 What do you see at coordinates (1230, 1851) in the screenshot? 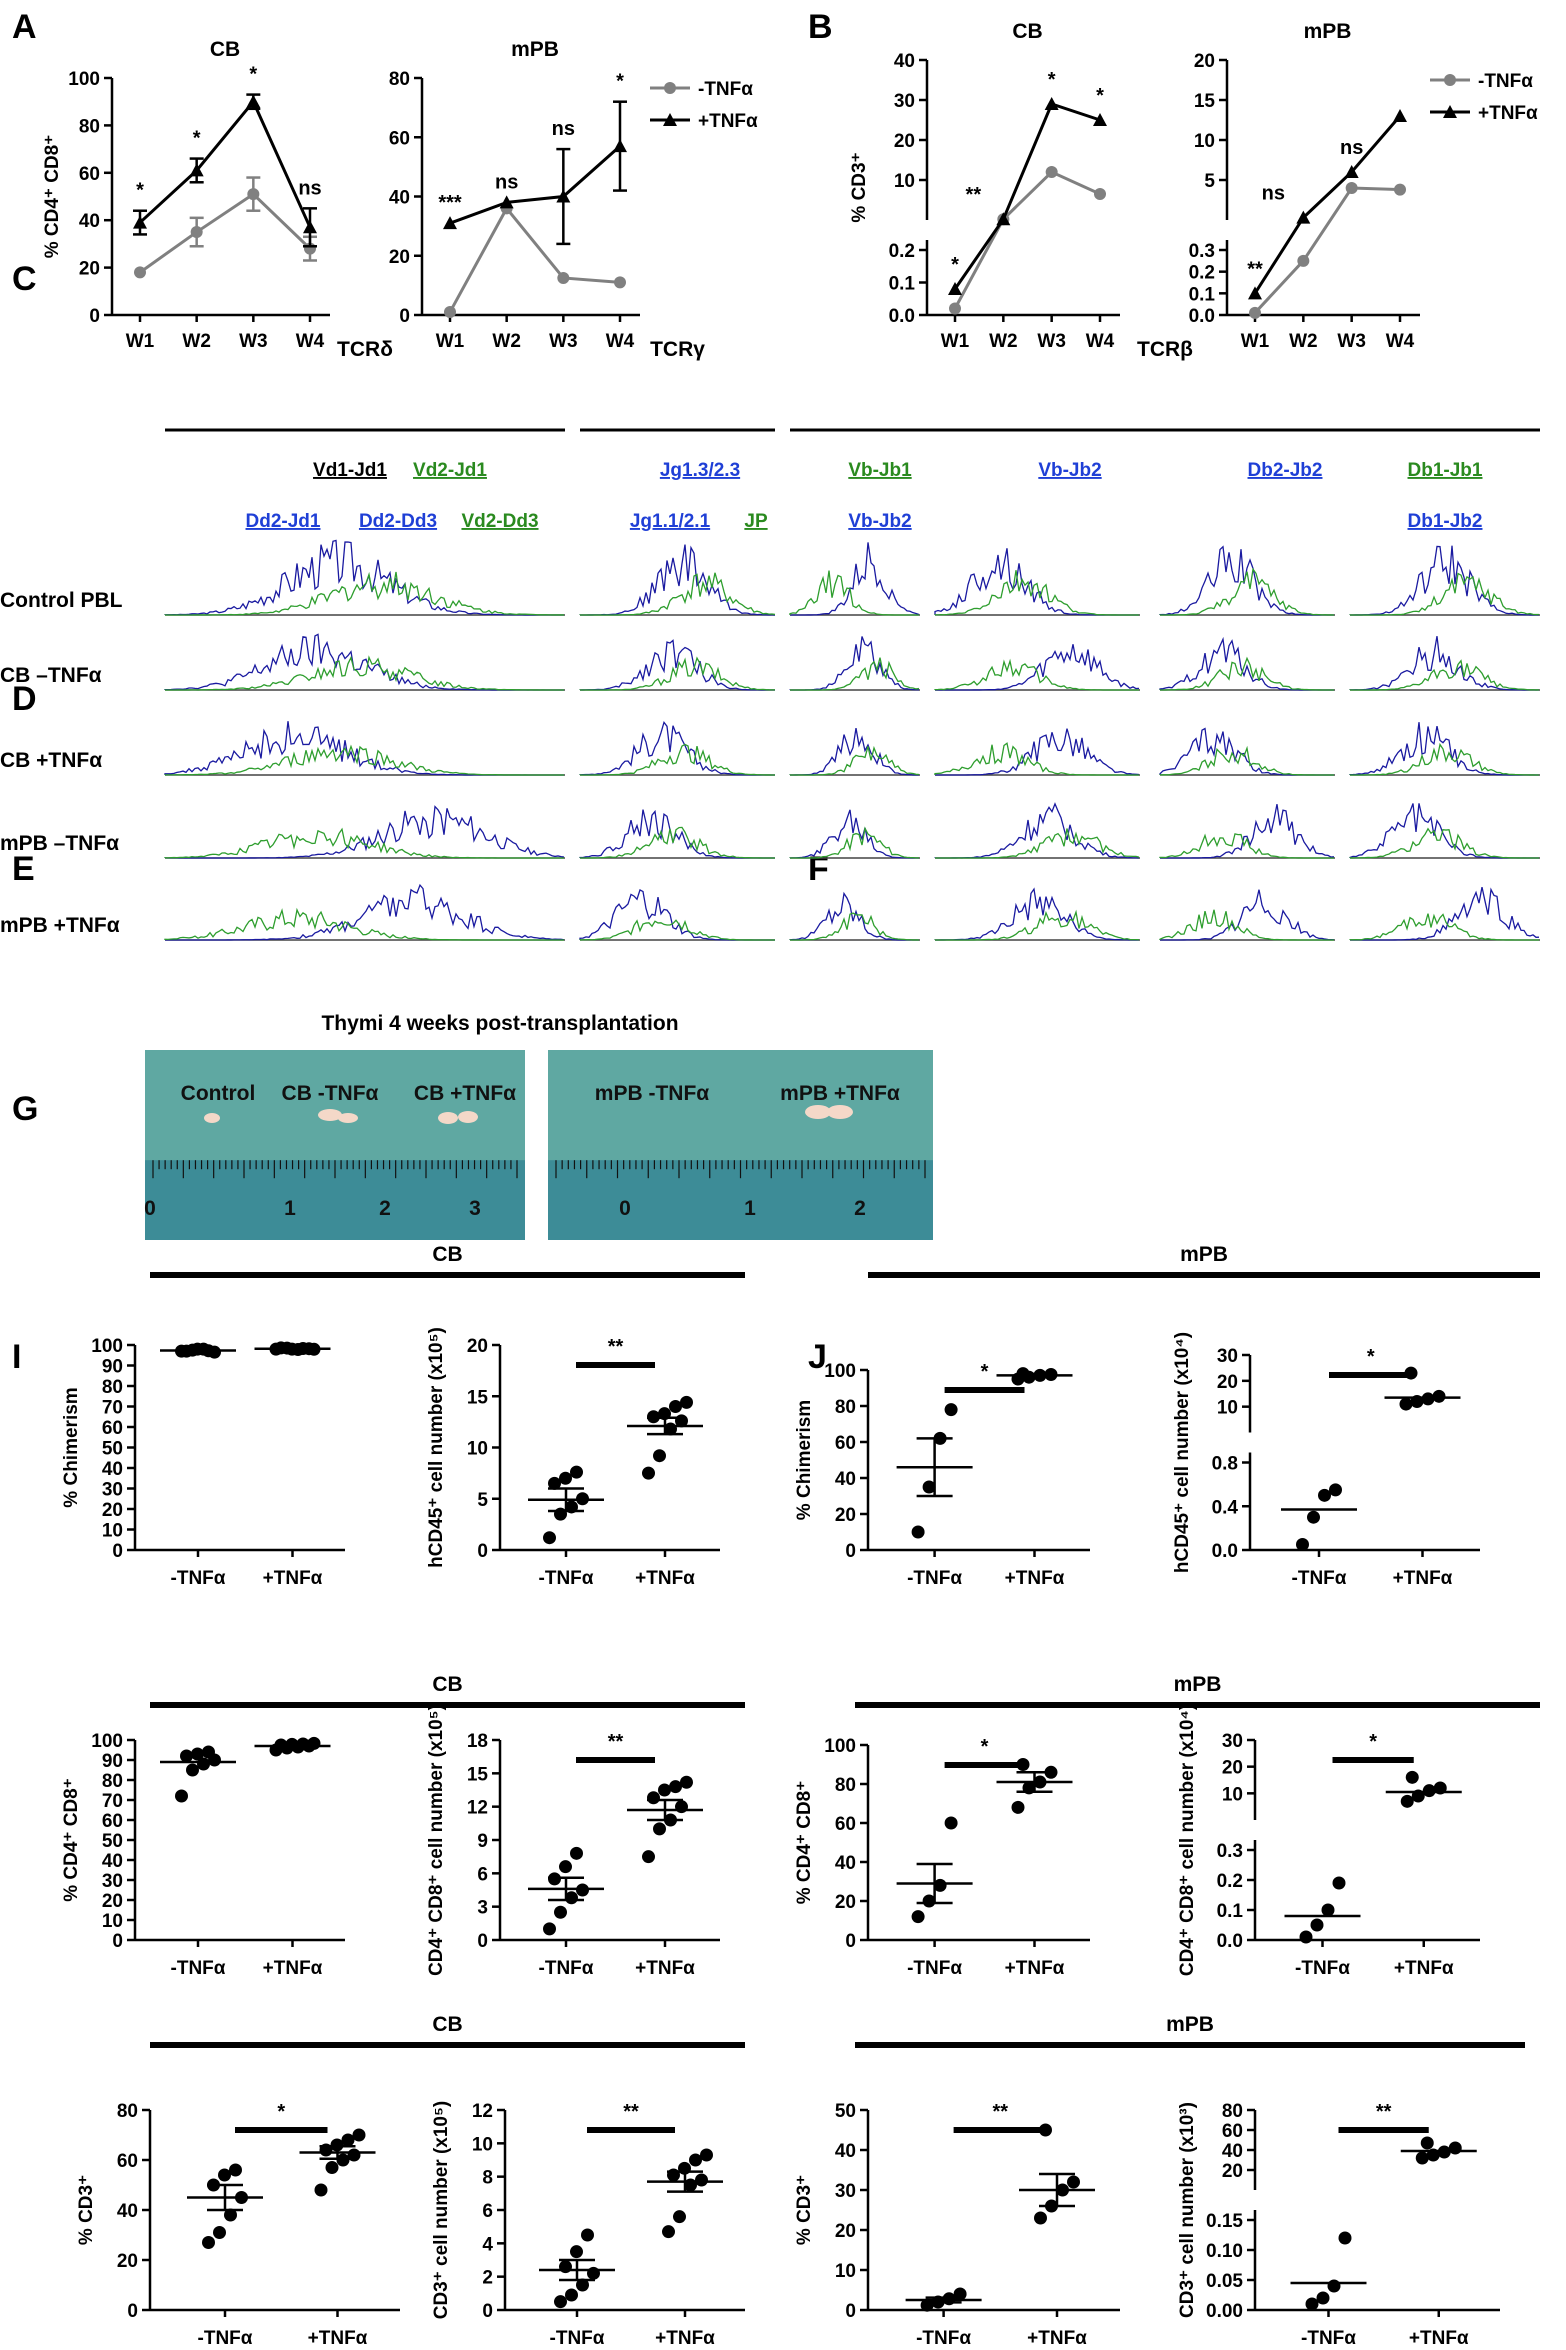
I see `y-tick-label: 0.3` at bounding box center [1230, 1851].